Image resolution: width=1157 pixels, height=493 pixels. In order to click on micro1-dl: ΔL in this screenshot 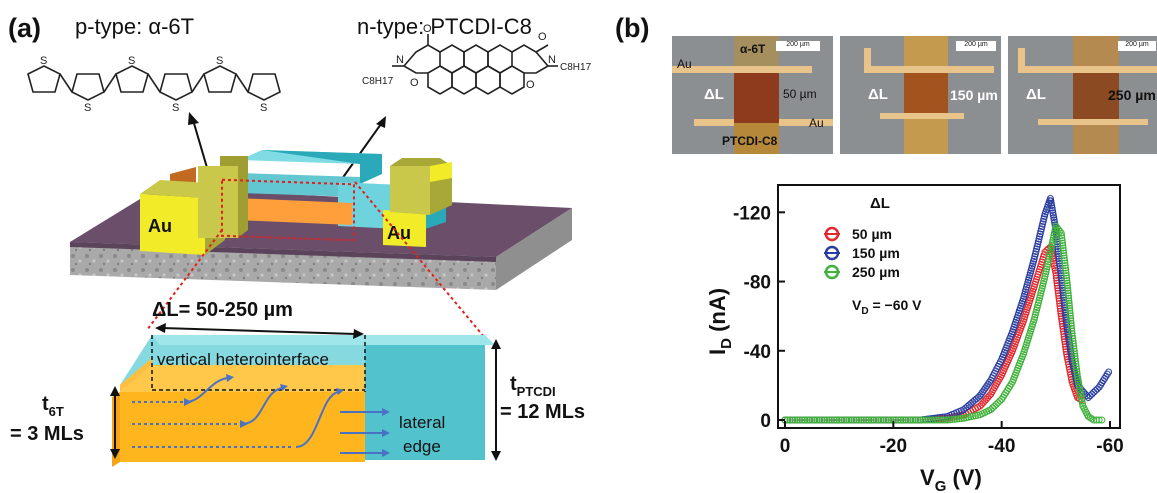, I will do `click(714, 94)`.